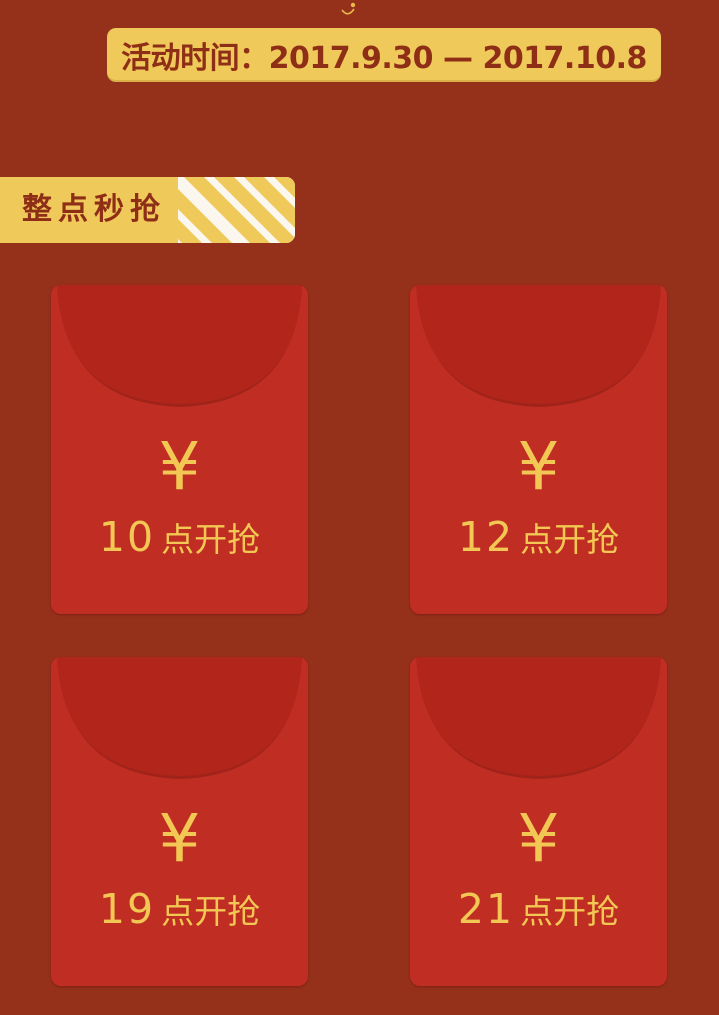 The image size is (719, 1015). I want to click on envelope-hour: 12, so click(486, 537).